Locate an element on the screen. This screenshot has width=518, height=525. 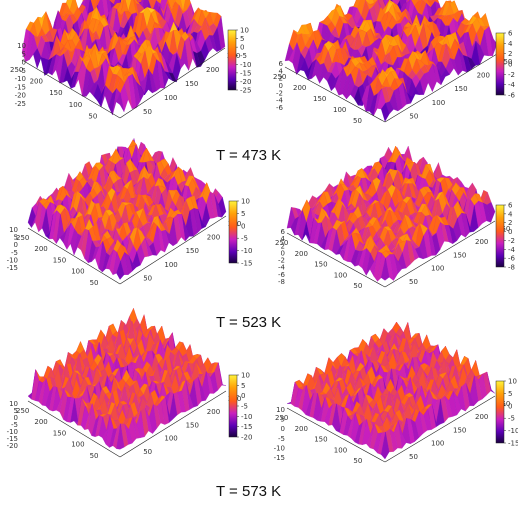
z-tick-label: -6 is located at coordinates (282, 275).